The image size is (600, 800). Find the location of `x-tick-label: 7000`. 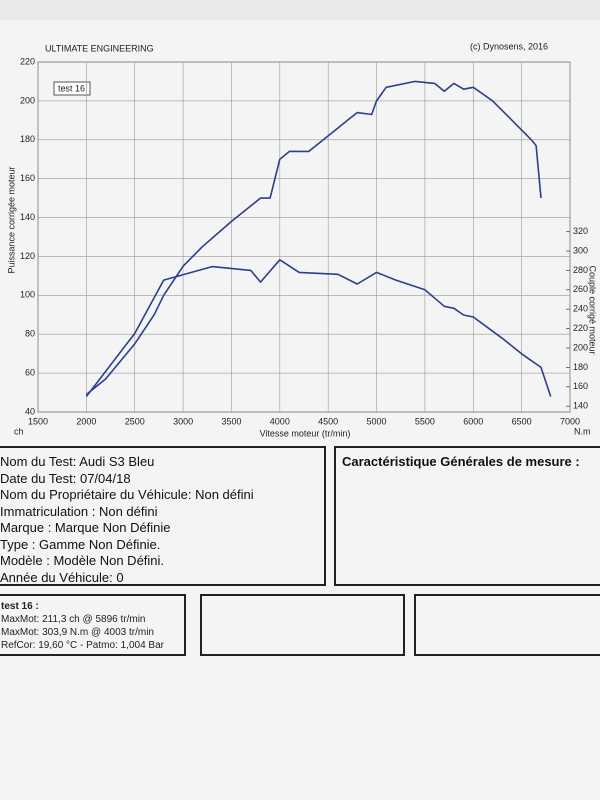

x-tick-label: 7000 is located at coordinates (570, 421).